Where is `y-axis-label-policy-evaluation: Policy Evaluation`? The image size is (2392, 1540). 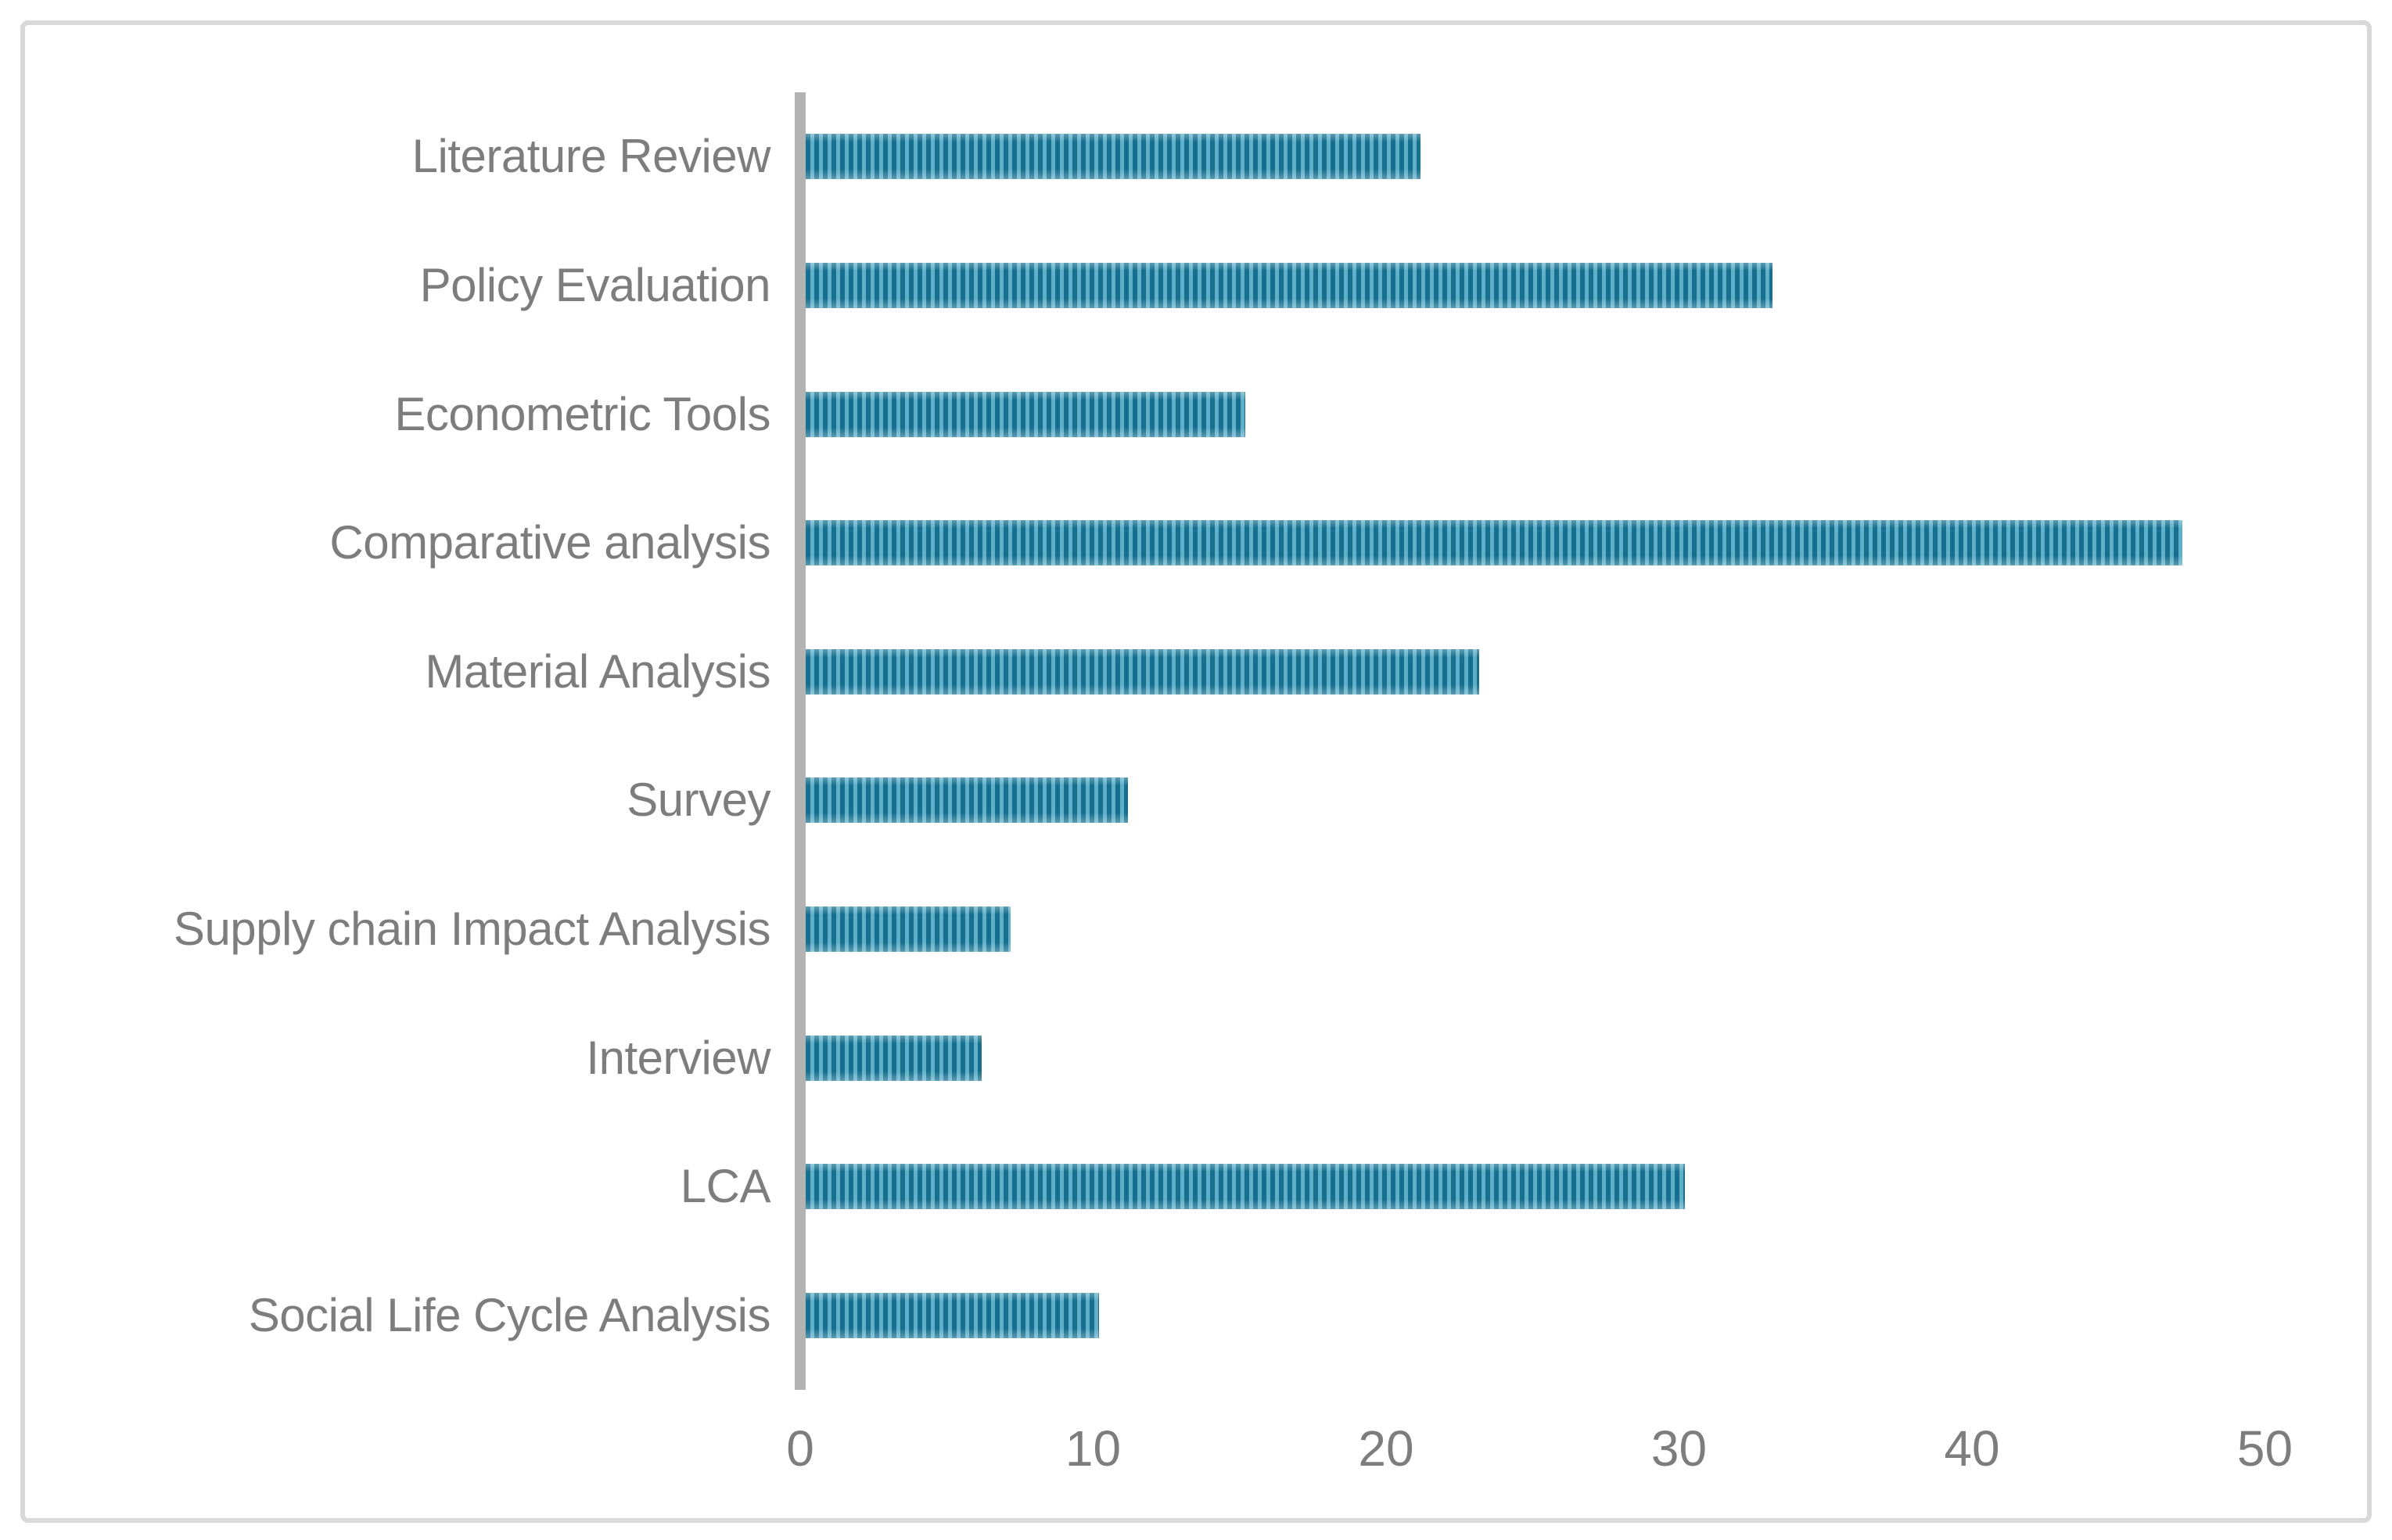
y-axis-label-policy-evaluation: Policy Evaluation is located at coordinates (595, 284).